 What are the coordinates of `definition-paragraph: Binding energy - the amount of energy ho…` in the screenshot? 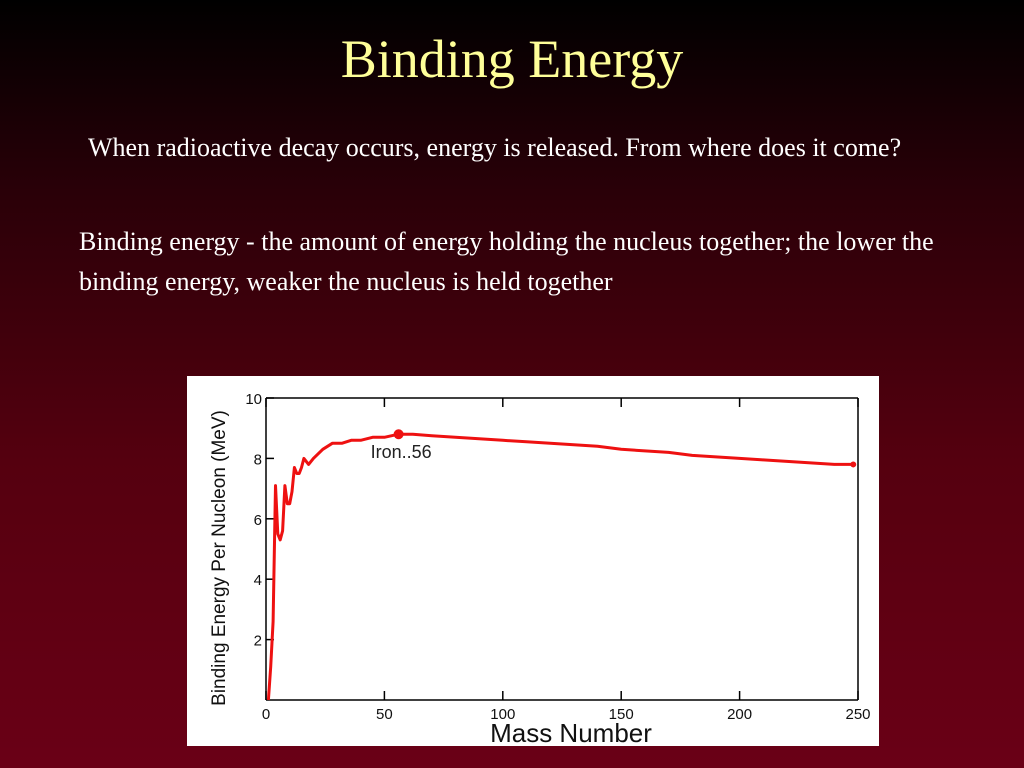 It's located at (506, 261).